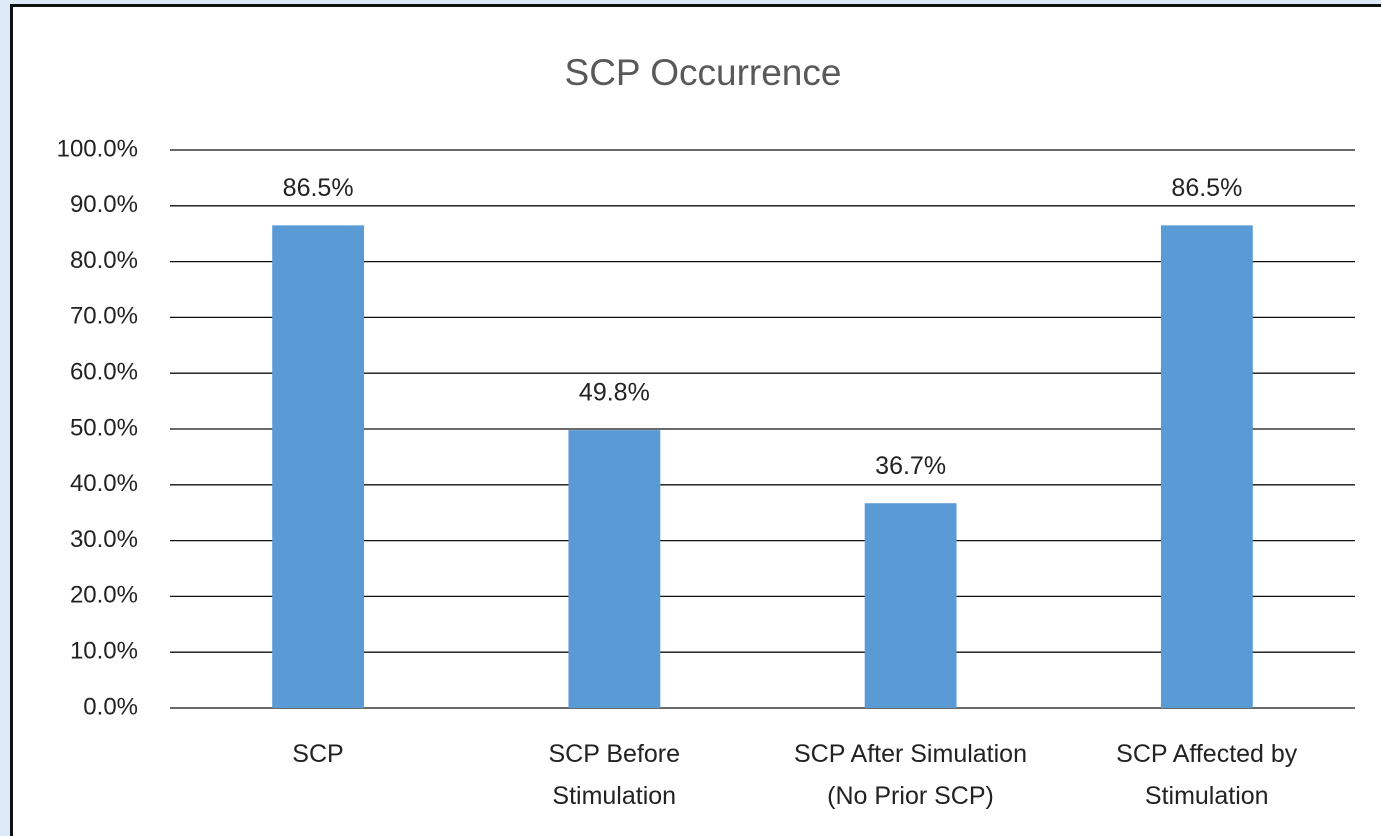 Image resolution: width=1381 pixels, height=836 pixels. Describe the element at coordinates (104, 595) in the screenshot. I see `y-tick-label: 20.0%` at that location.